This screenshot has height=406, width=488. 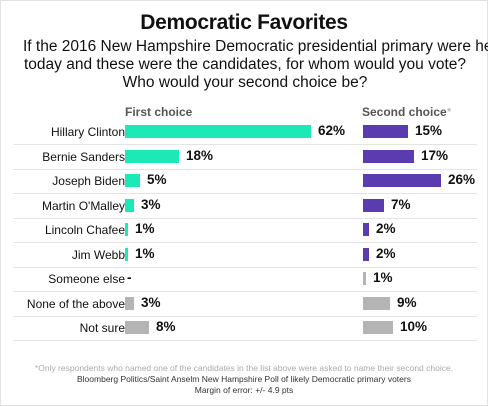 What do you see at coordinates (449, 112) in the screenshot?
I see `second-choice-asterisk: *` at bounding box center [449, 112].